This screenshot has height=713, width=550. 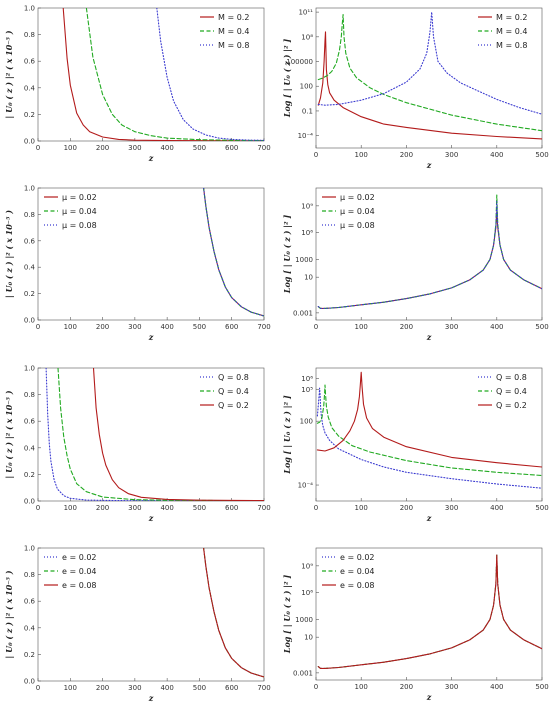 What do you see at coordinates (511, 377) in the screenshot?
I see `legend-entry: Q = 0.8` at bounding box center [511, 377].